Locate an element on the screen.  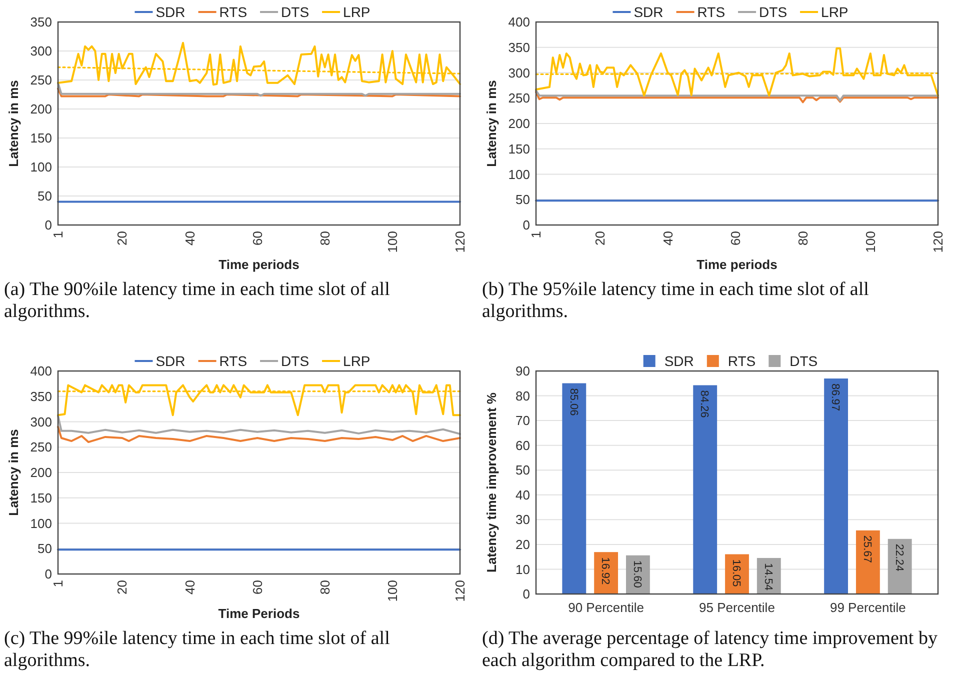
text: (b) The 95%ile latency time in each time slot of all algorithms. is located at coordinates (675, 300).